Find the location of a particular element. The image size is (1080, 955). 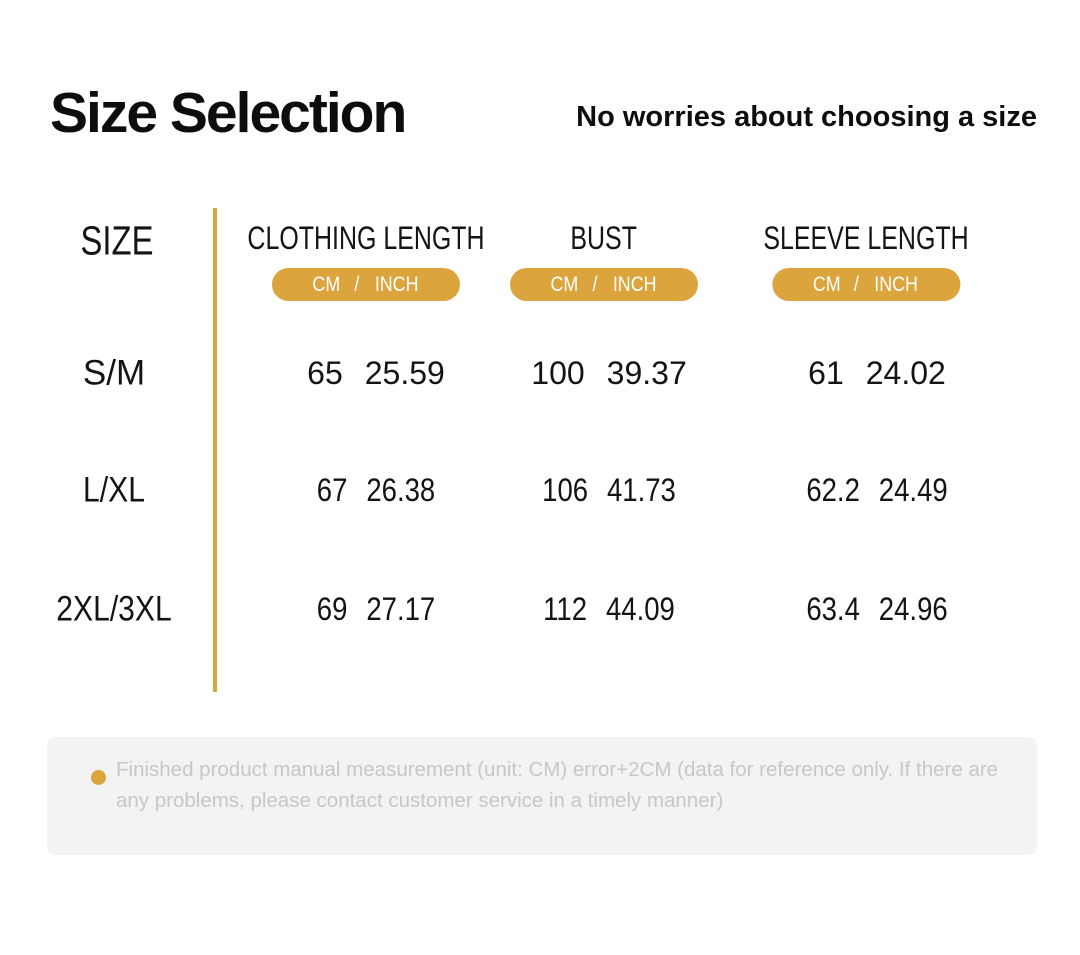

inch-value: 24.96 is located at coordinates (913, 609).